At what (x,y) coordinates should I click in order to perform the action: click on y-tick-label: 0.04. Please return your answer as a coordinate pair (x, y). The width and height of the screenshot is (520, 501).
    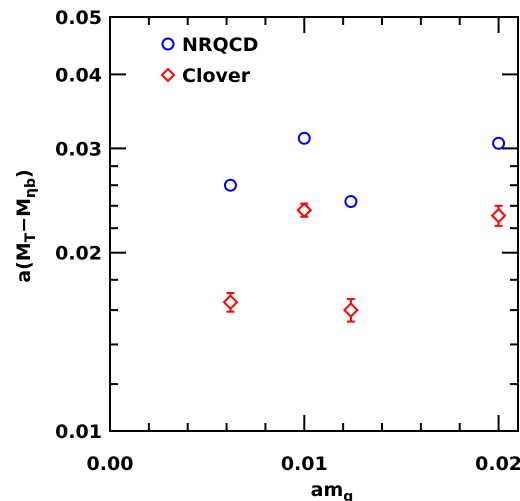
    Looking at the image, I should click on (78, 75).